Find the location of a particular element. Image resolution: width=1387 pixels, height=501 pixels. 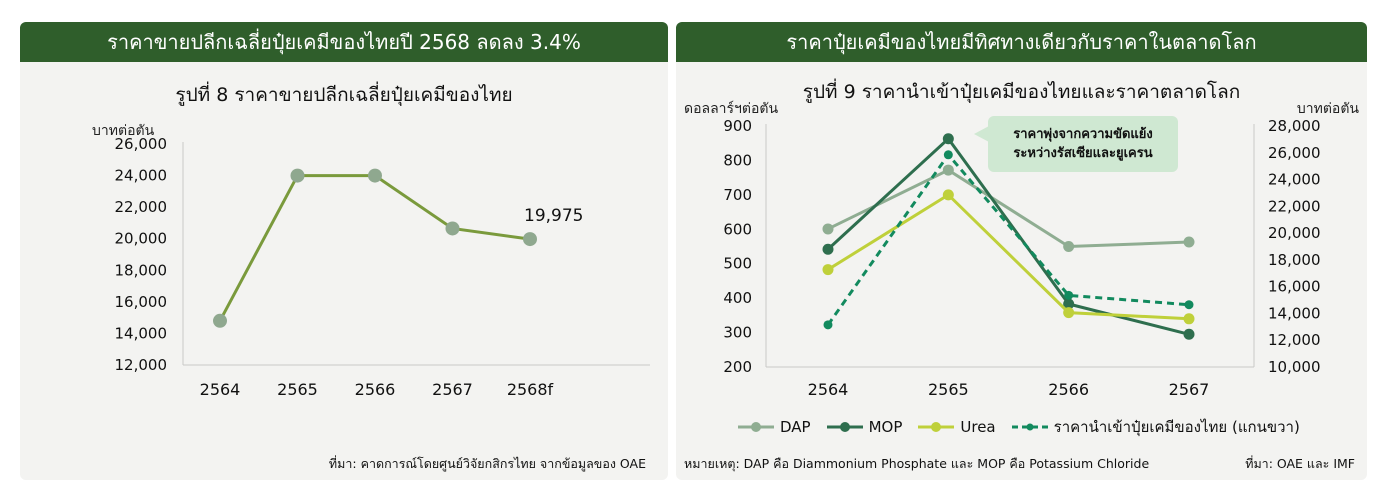

legend-item-dap: DAP is located at coordinates (774, 427).